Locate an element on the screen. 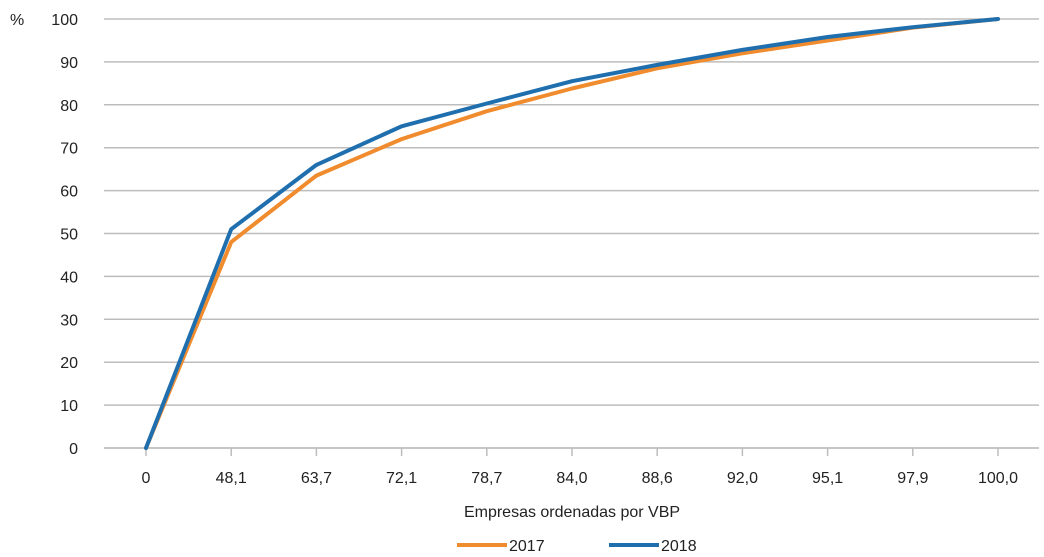  y-tick-label: 10 is located at coordinates (69, 406).